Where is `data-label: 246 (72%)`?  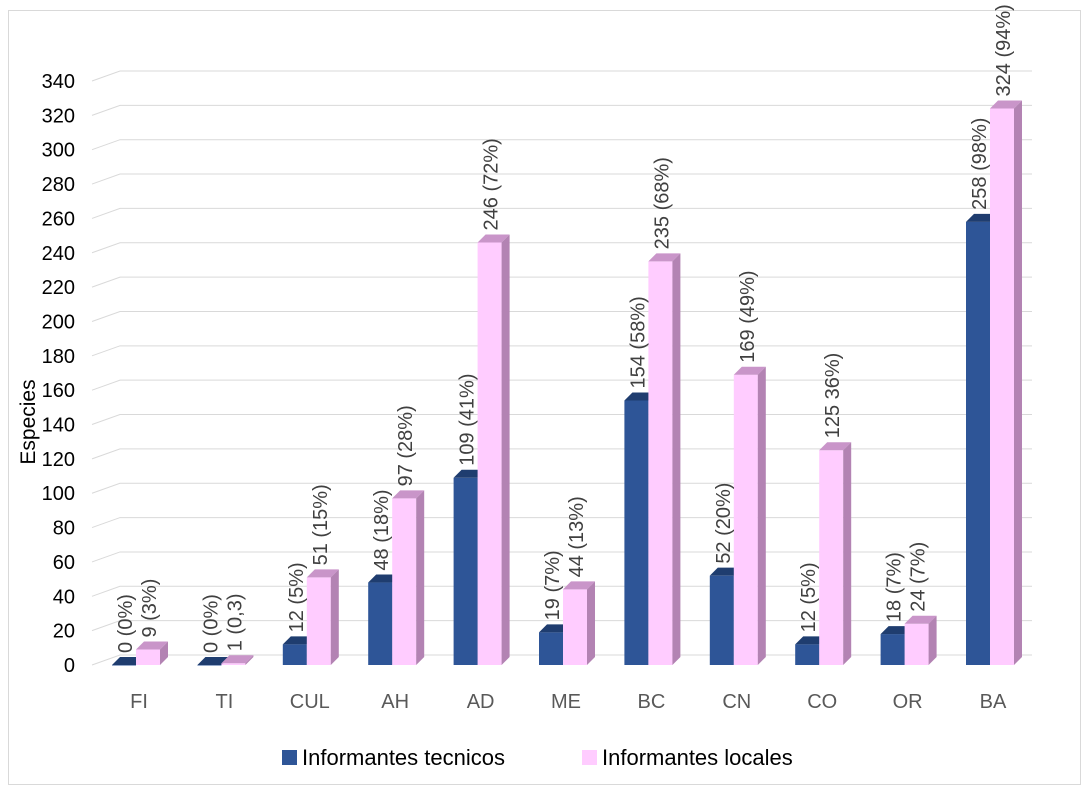 data-label: 246 (72%) is located at coordinates (492, 184).